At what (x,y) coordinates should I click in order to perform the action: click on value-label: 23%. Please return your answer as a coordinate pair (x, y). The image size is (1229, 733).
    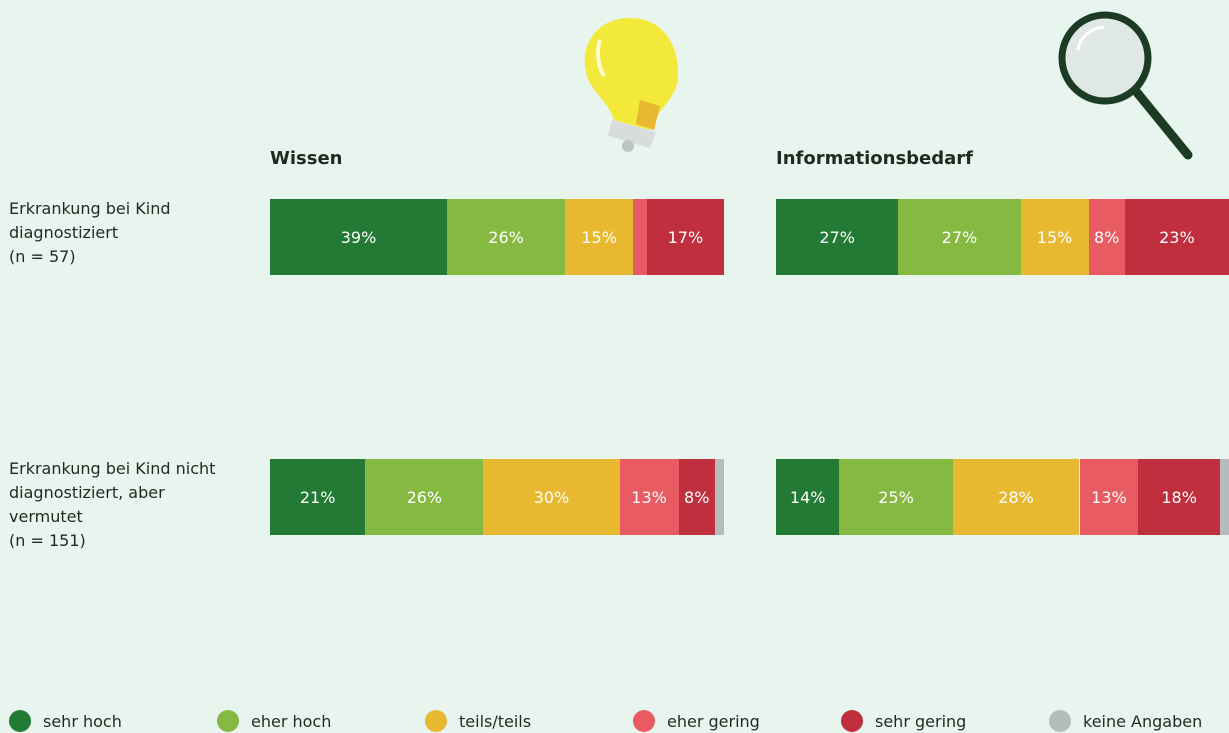
    Looking at the image, I should click on (1177, 237).